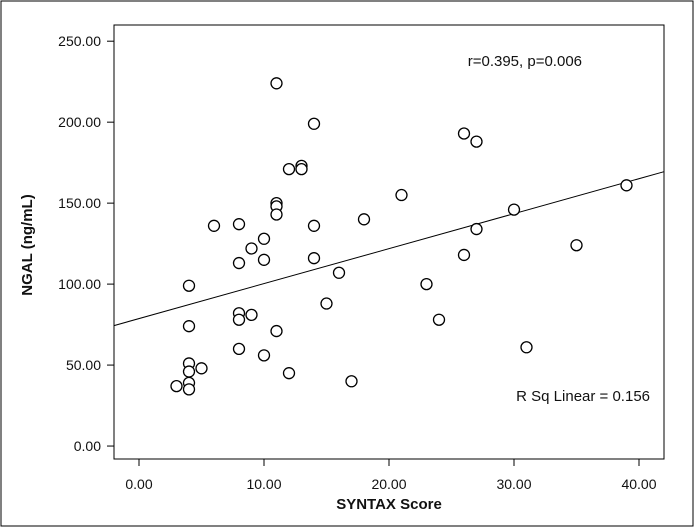 This screenshot has height=527, width=694. I want to click on correlation-annotation: r=0.395, p=0.006, so click(525, 61).